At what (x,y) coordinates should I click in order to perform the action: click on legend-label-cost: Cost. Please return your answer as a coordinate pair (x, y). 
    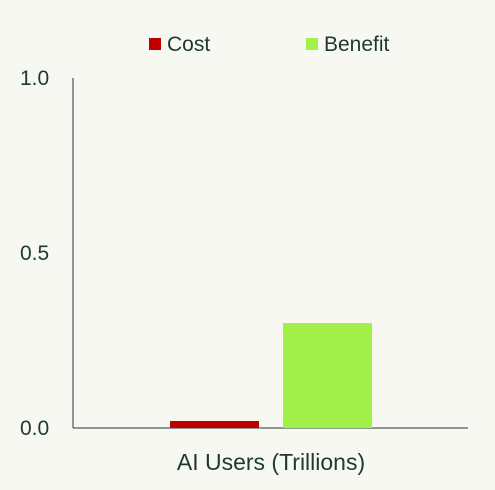
    Looking at the image, I should click on (188, 44).